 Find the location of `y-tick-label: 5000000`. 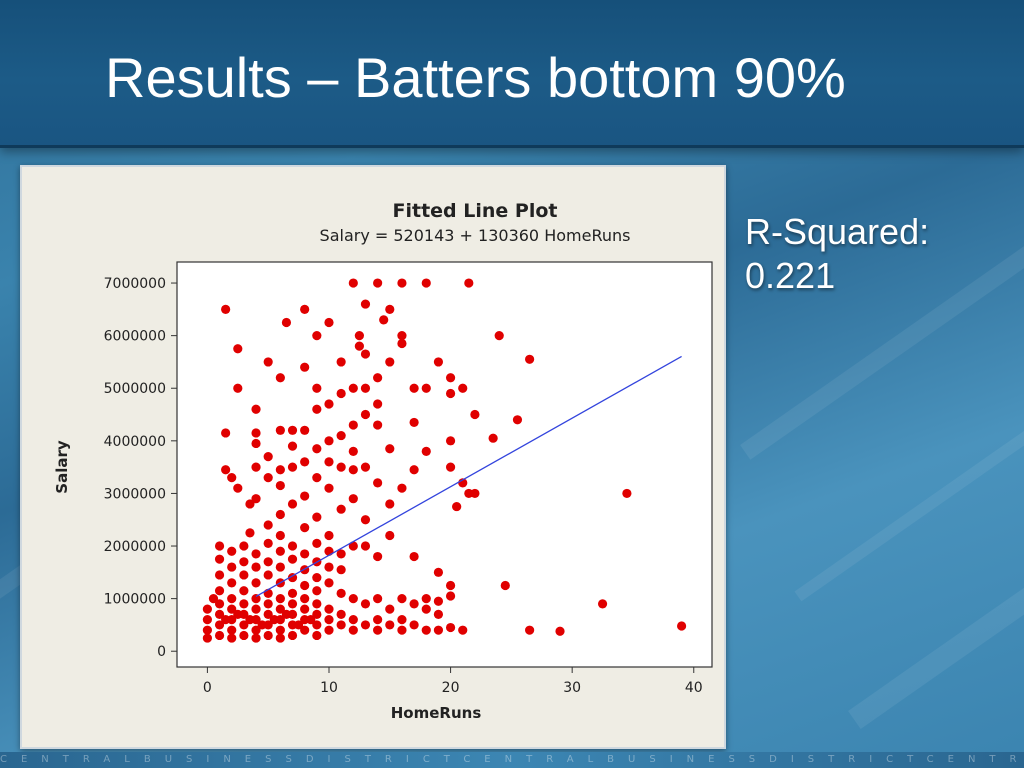

y-tick-label: 5000000 is located at coordinates (135, 389).